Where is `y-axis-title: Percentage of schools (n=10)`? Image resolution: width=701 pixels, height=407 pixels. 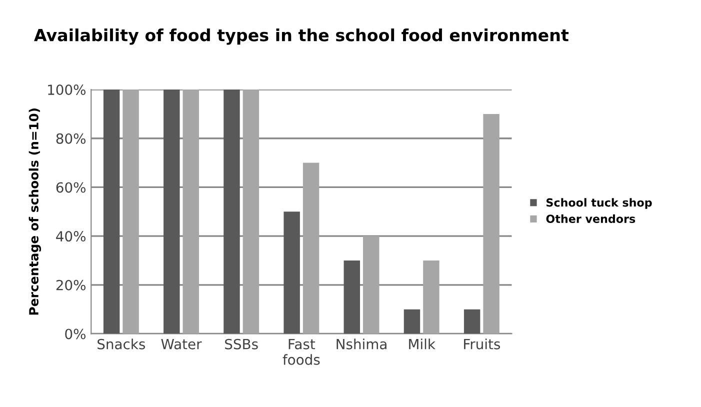
y-axis-title: Percentage of schools (n=10) is located at coordinates (35, 211).